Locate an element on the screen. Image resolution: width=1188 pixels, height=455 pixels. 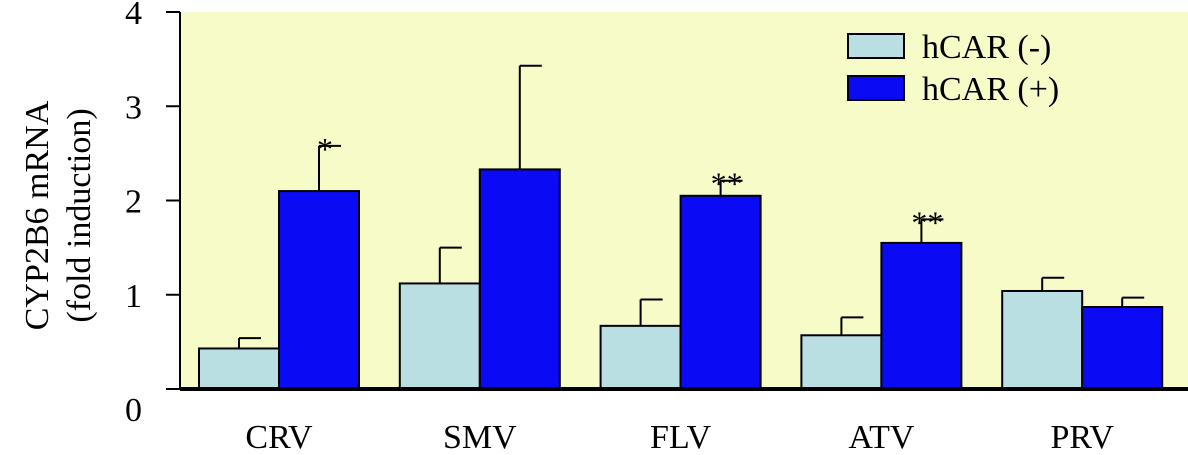
bar-prv-hcar-neg is located at coordinates (1042, 340).